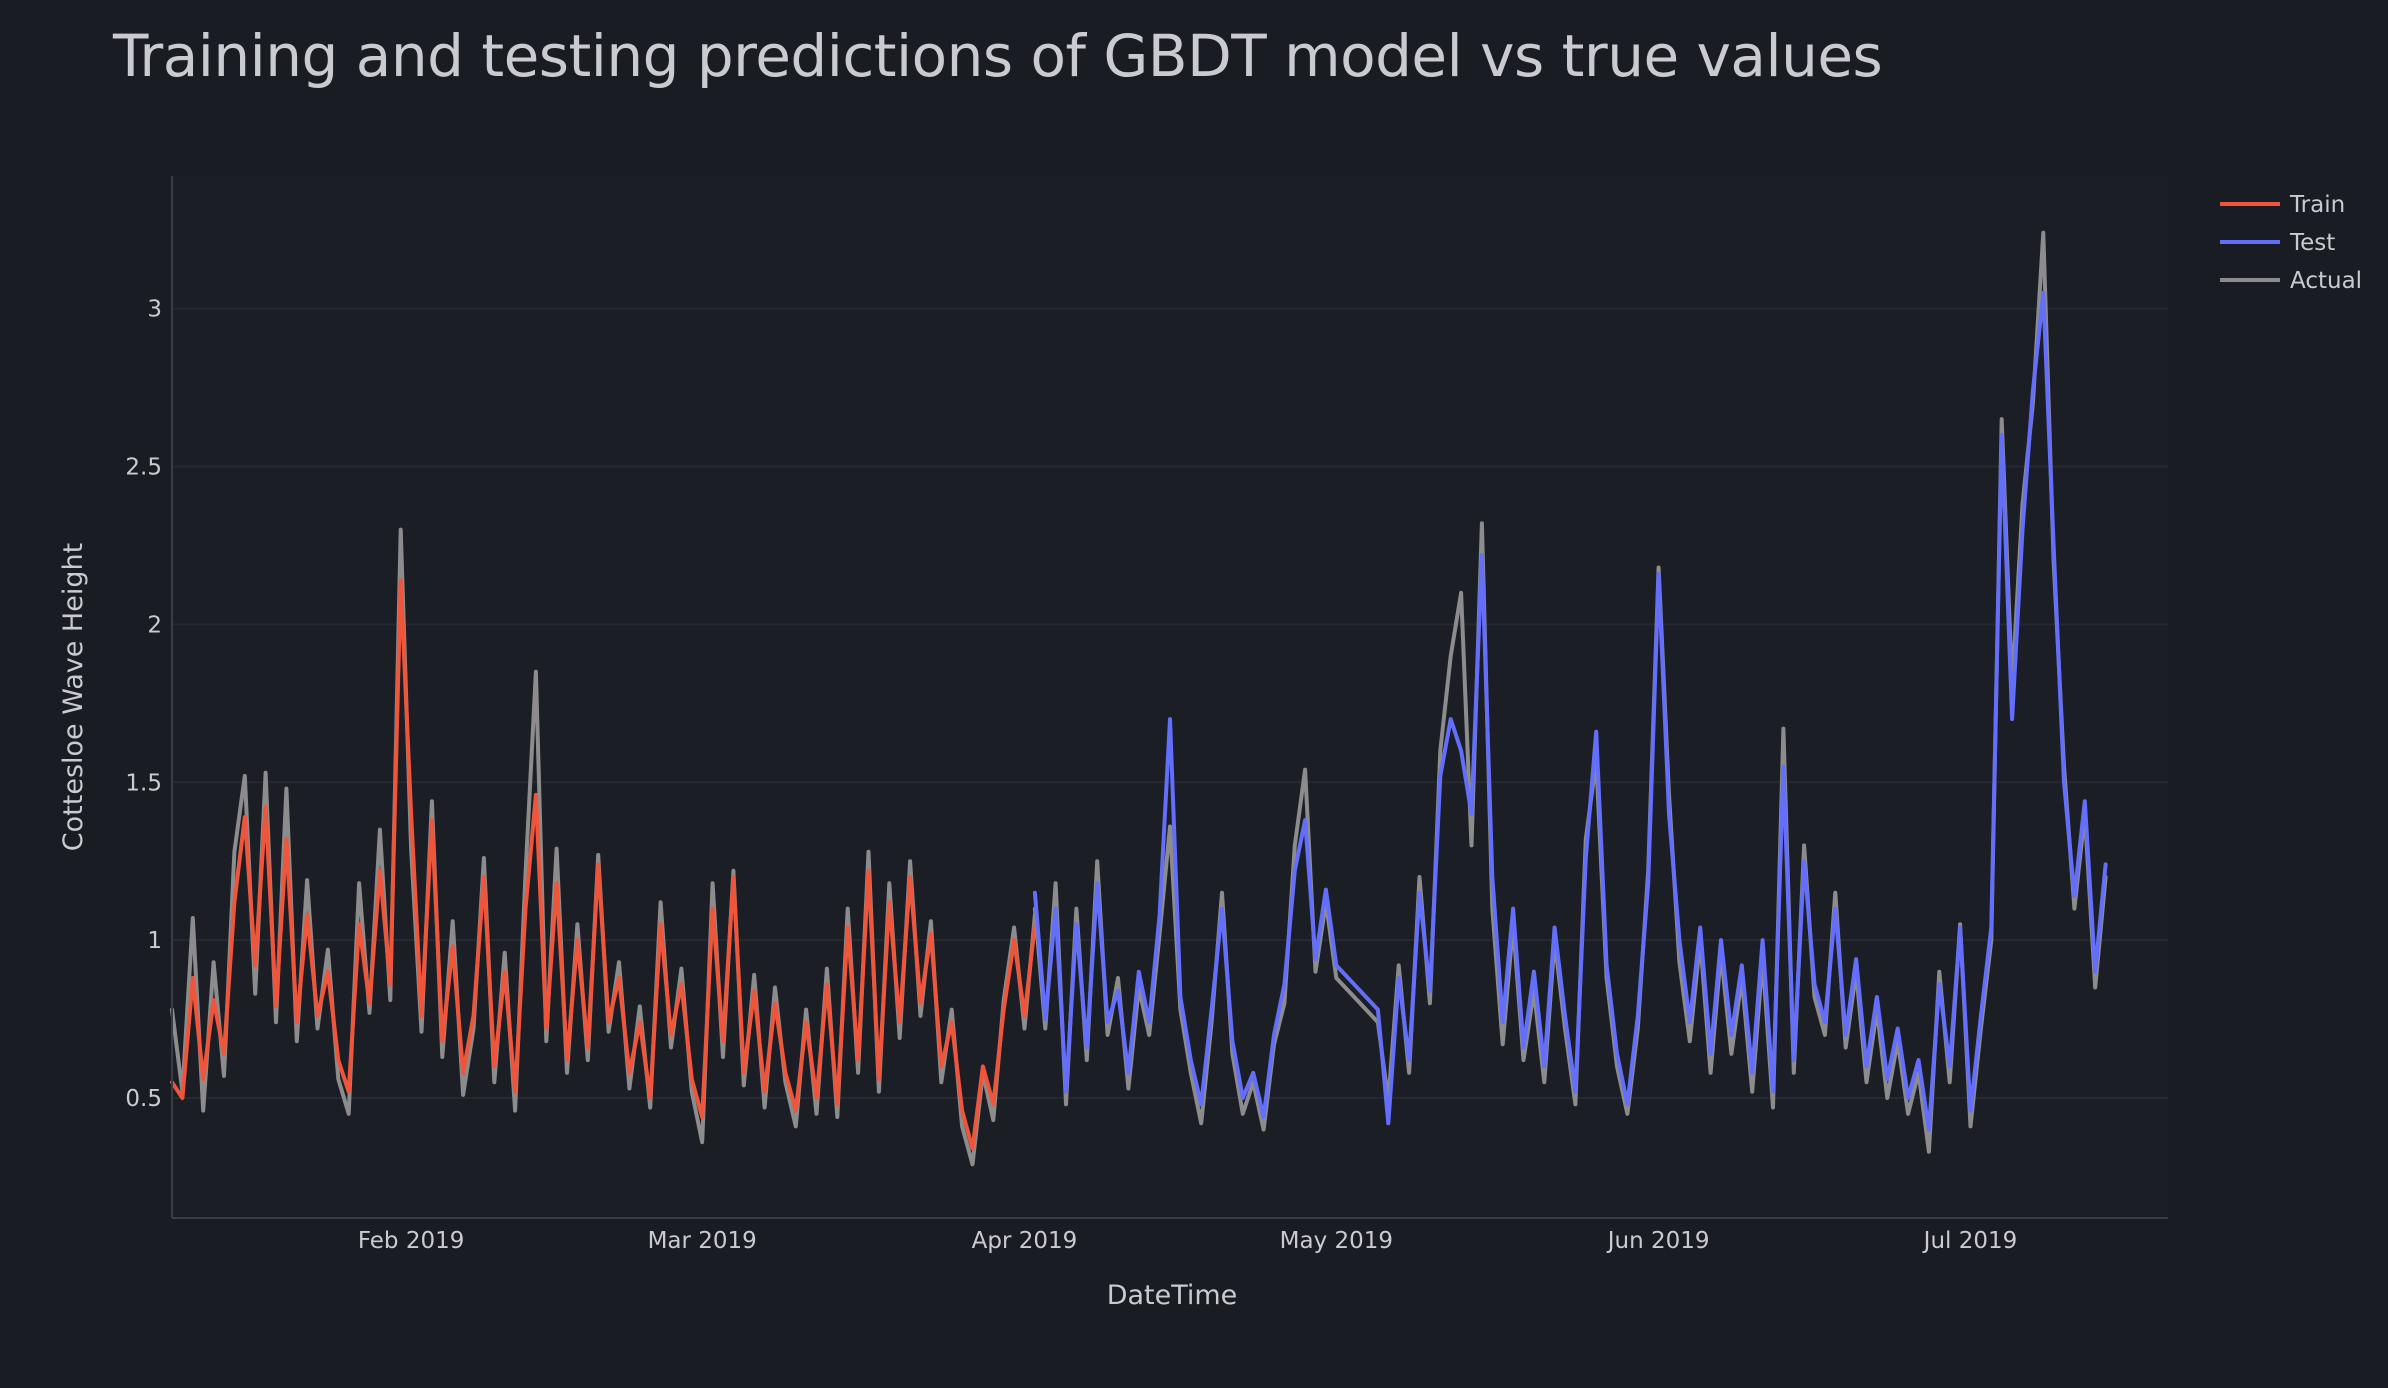 This screenshot has height=1388, width=2388. I want to click on x-tick-label: Apr 2019, so click(1025, 1241).